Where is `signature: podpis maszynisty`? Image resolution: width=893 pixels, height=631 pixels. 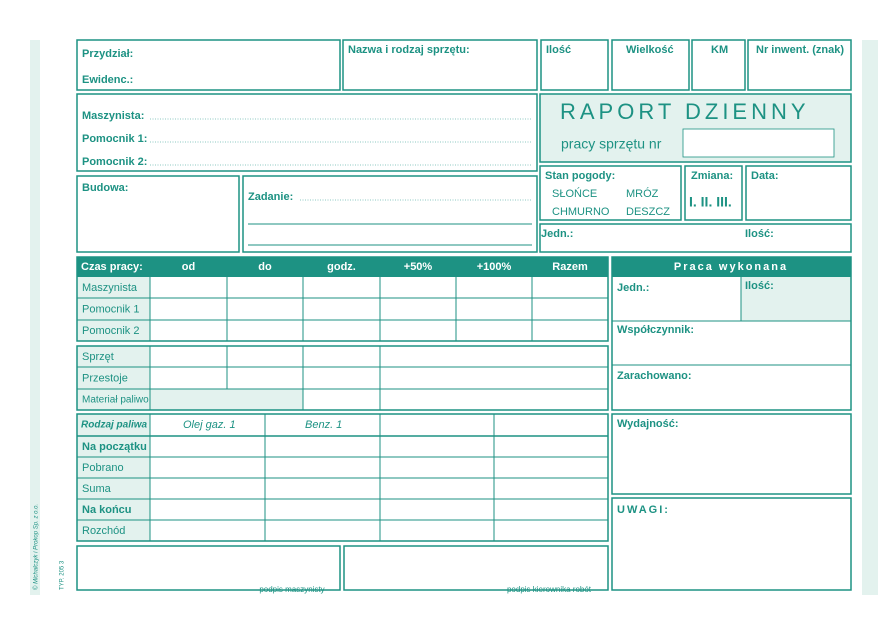
signature: podpis maszynisty is located at coordinates (291, 589).